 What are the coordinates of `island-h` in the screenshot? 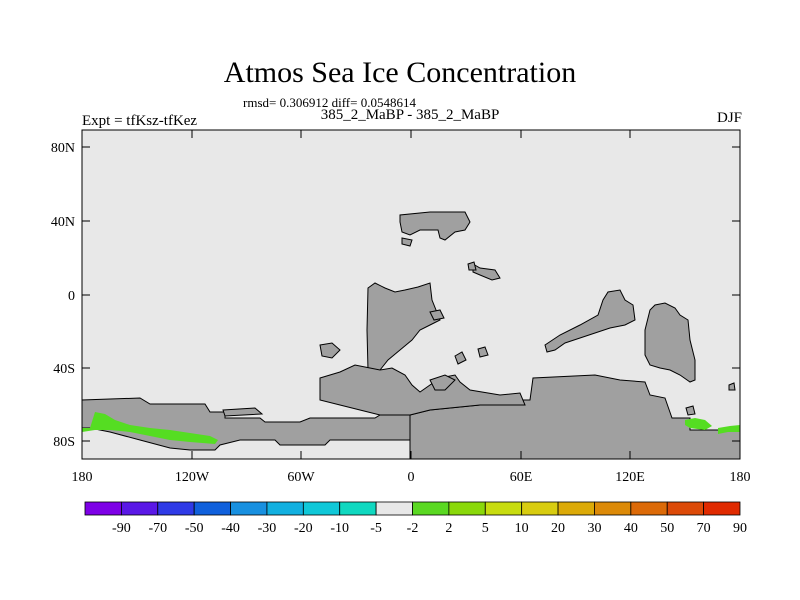 It's located at (472, 266).